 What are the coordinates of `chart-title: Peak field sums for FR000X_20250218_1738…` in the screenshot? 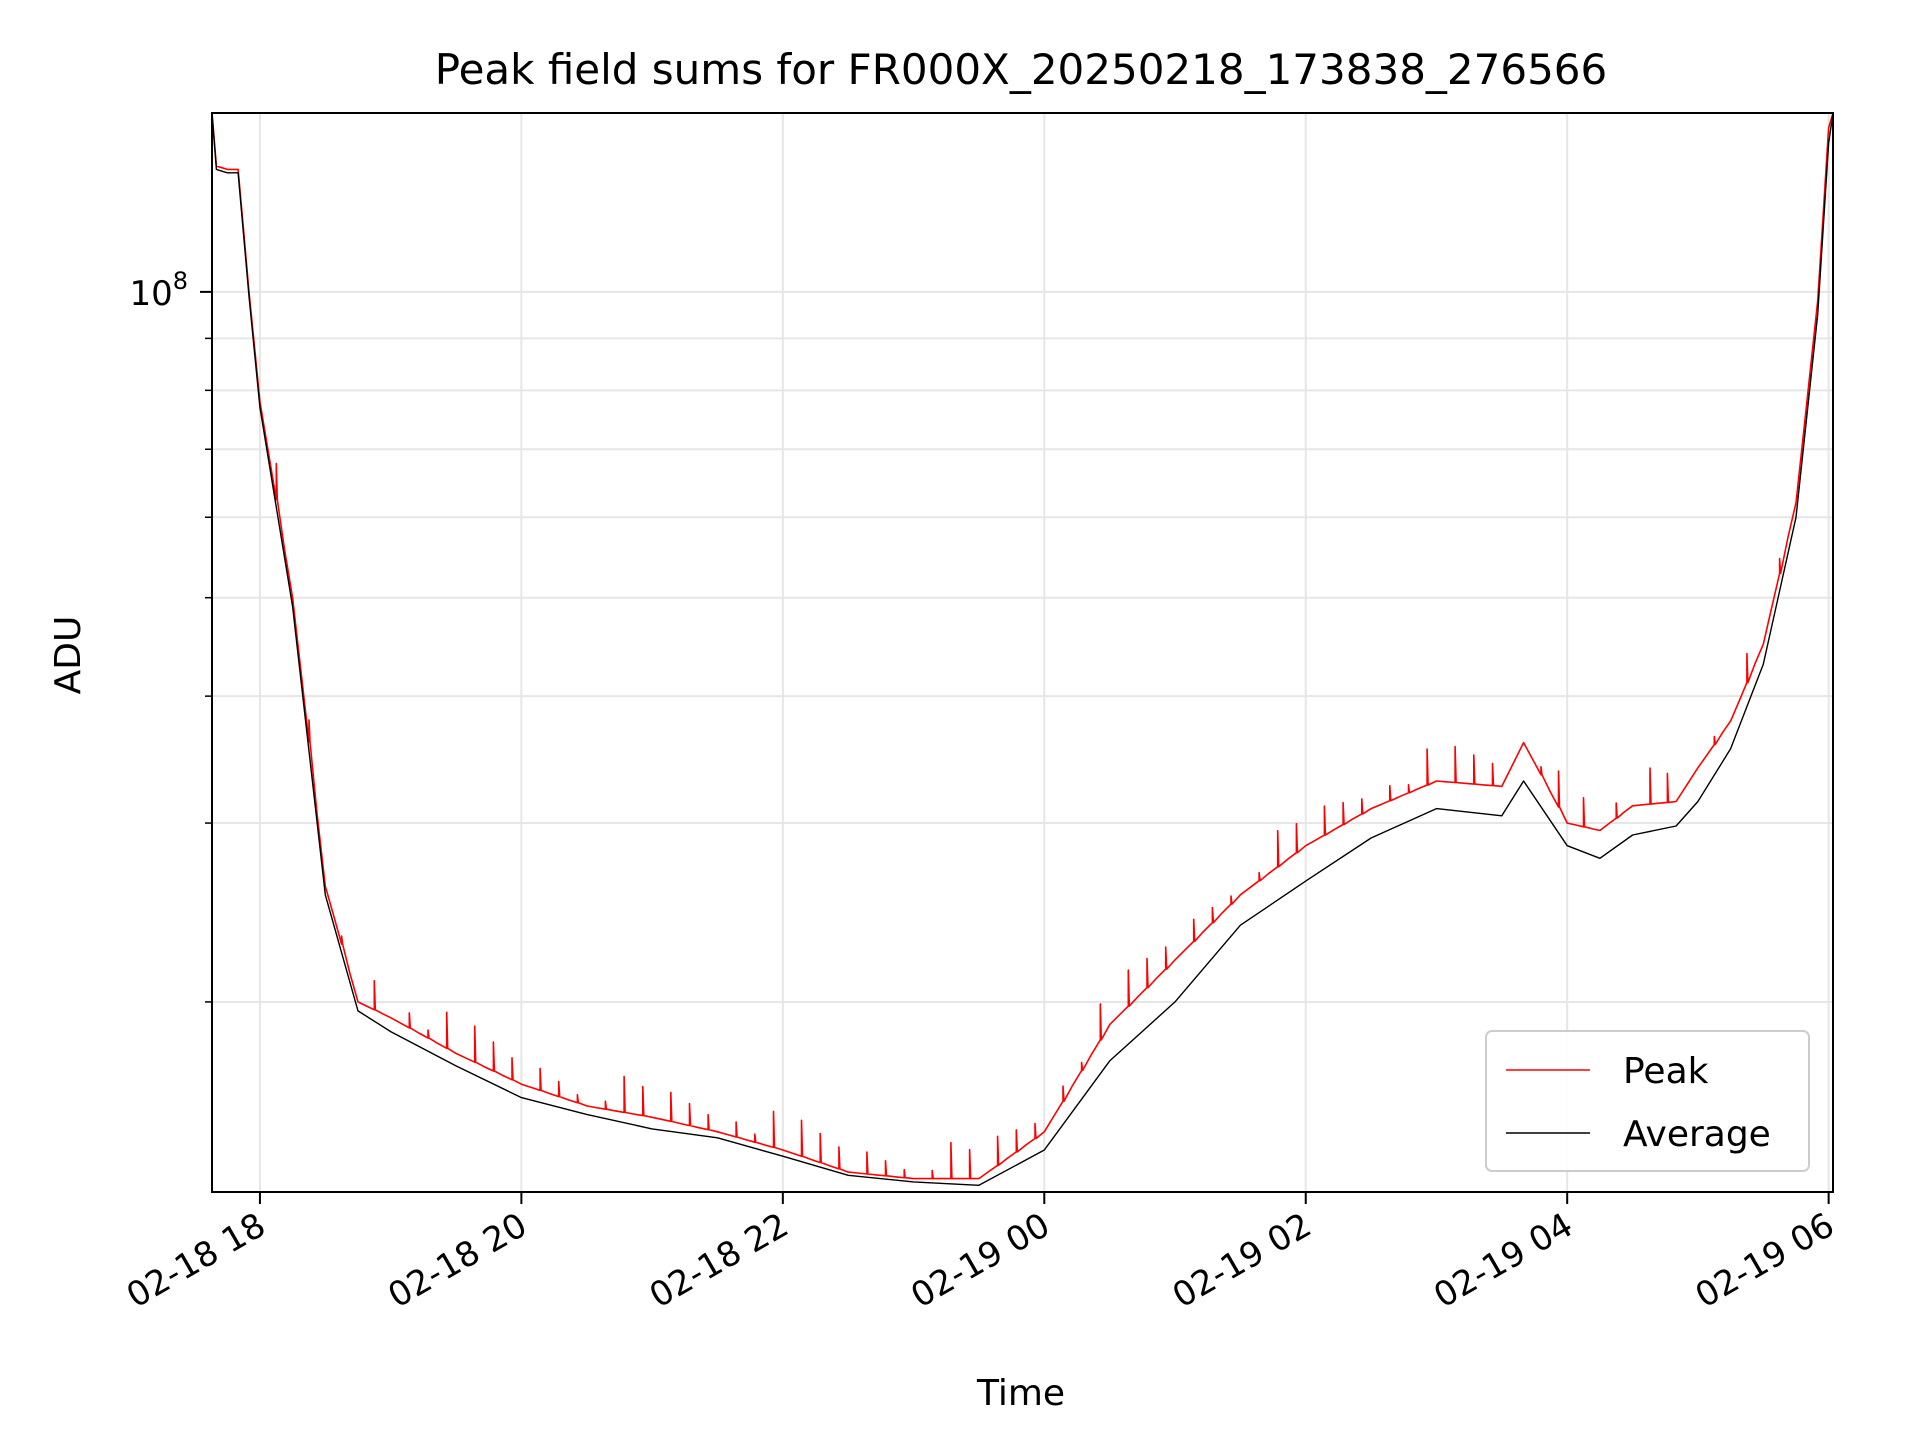 It's located at (1021, 69).